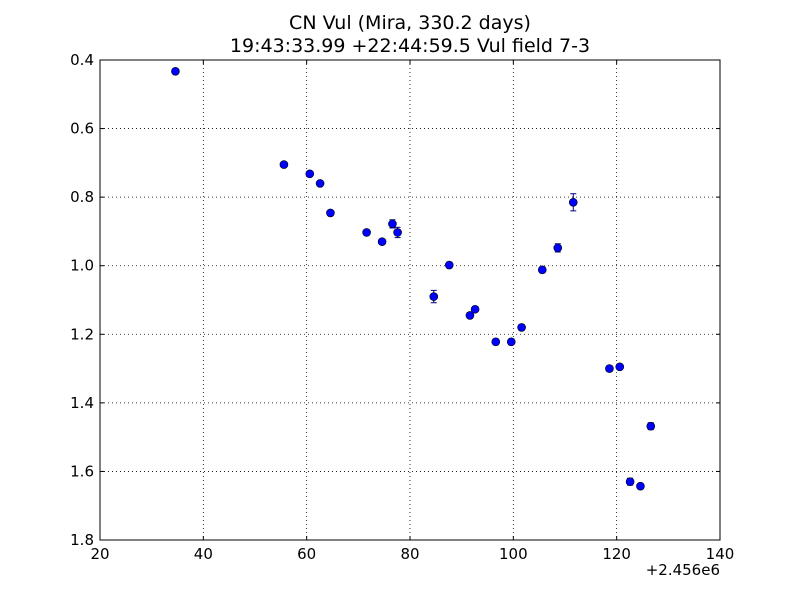 The width and height of the screenshot is (800, 600). What do you see at coordinates (410, 46) in the screenshot?
I see `chart-subtitle: 19:43:33.99 +22:44:59.5 Vul field 7-3` at bounding box center [410, 46].